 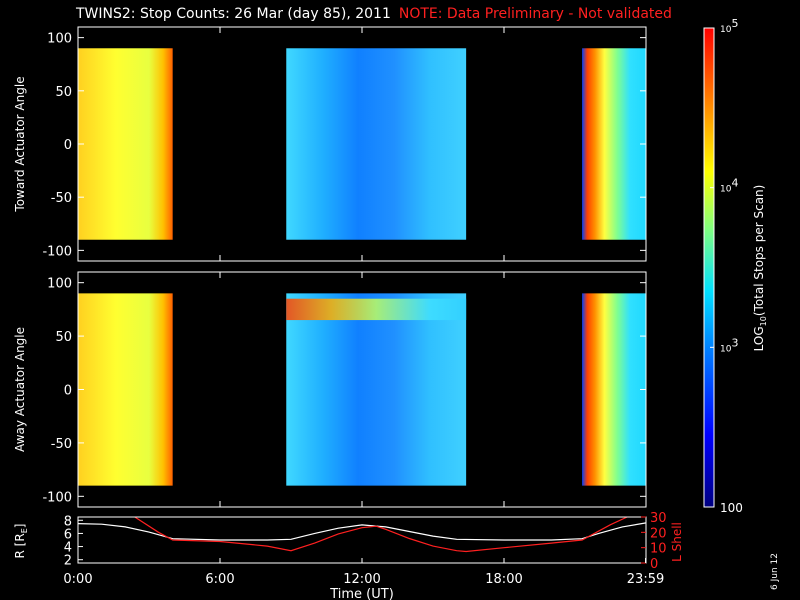 I want to click on y2-tick-label: 0, so click(x=654, y=564).